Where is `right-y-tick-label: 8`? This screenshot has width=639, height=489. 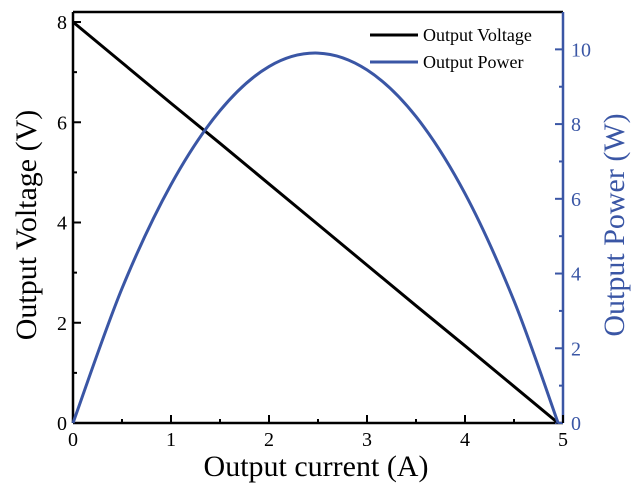
right-y-tick-label: 8 is located at coordinates (576, 125).